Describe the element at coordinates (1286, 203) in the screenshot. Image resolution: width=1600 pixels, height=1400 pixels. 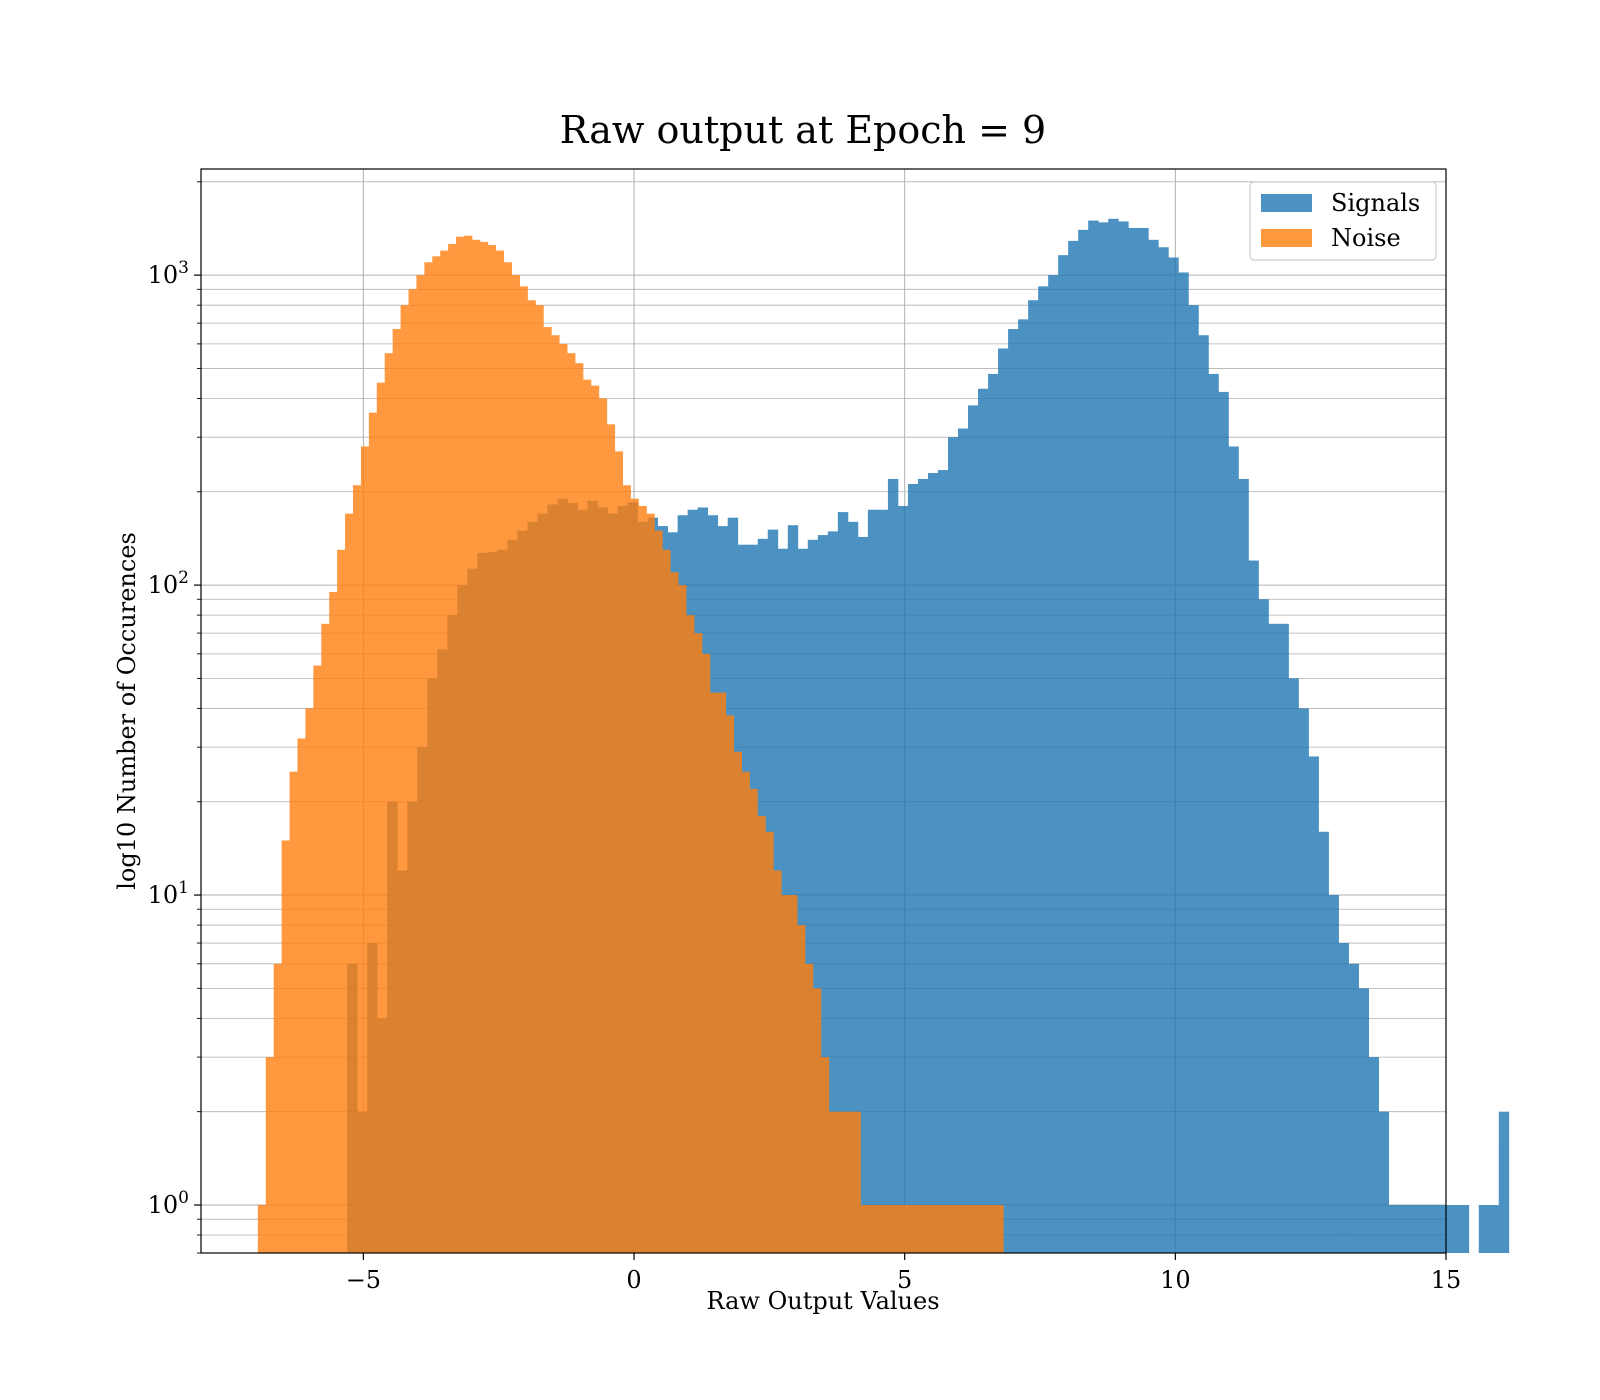
I see `legend-swatch-signals` at that location.